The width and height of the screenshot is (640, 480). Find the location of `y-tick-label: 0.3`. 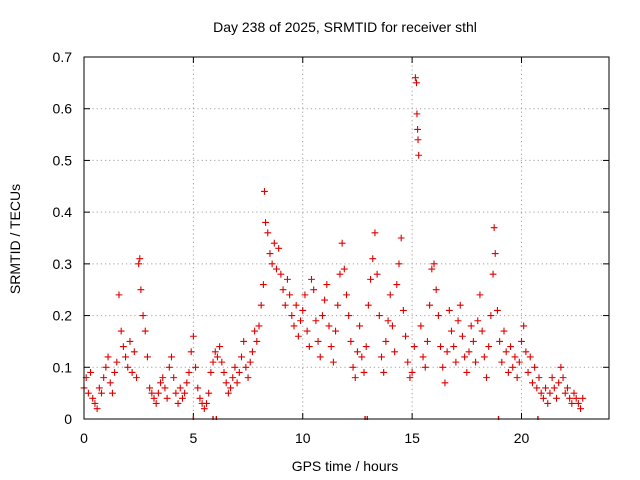

y-tick-label: 0.3 is located at coordinates (63, 264).